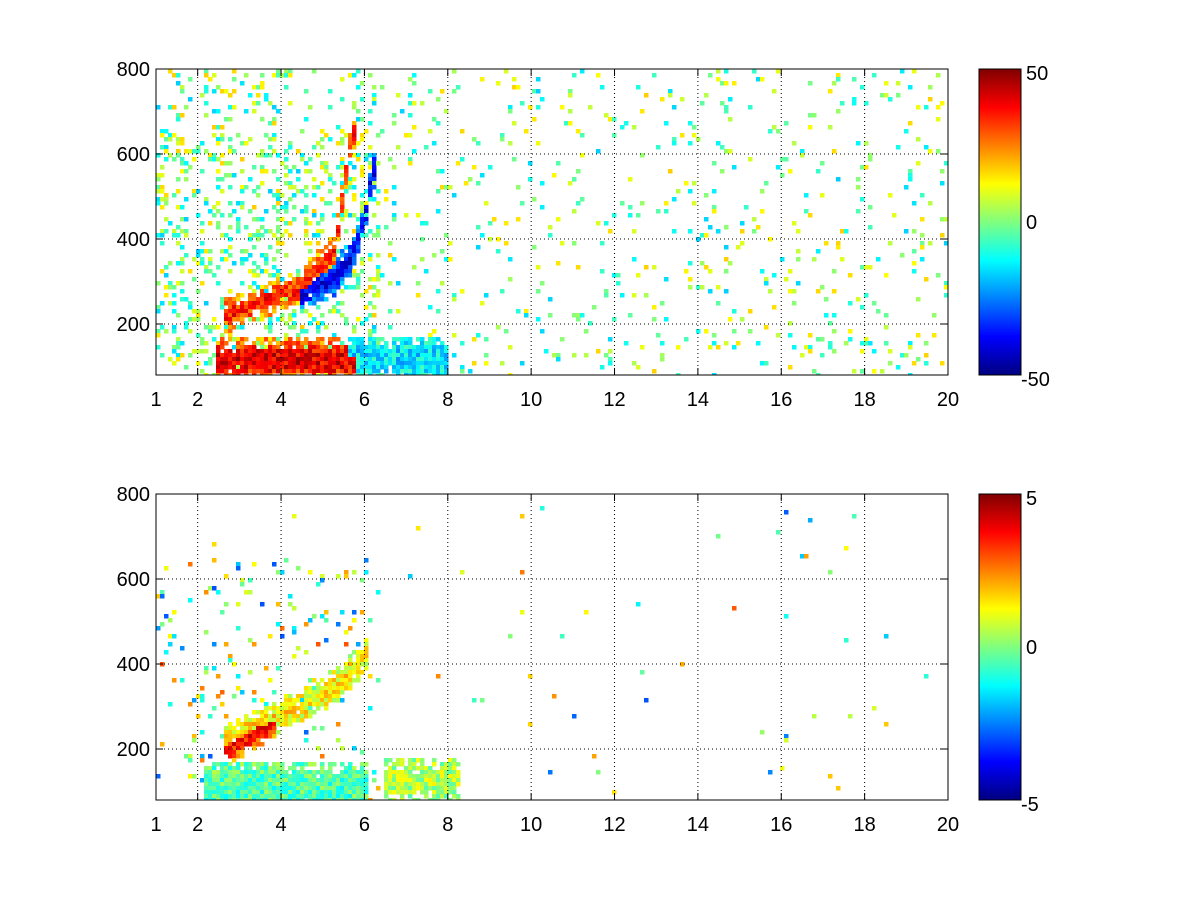 The width and height of the screenshot is (1200, 900). What do you see at coordinates (364, 825) in the screenshot?
I see `x-tick-label: 6` at bounding box center [364, 825].